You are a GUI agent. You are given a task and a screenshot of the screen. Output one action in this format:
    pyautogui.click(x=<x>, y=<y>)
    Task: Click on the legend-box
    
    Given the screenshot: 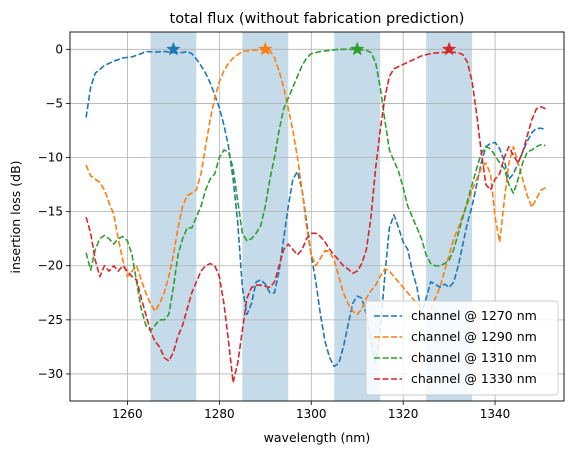 What is the action you would take?
    pyautogui.click(x=462, y=348)
    